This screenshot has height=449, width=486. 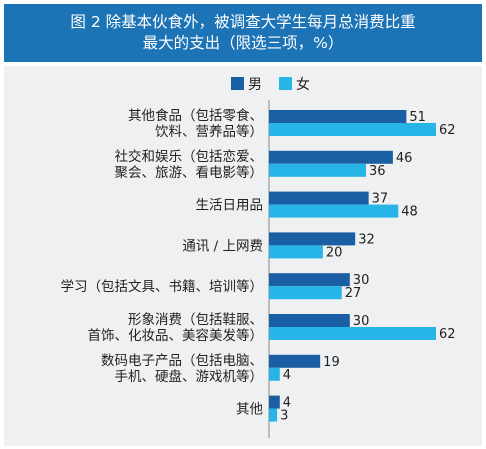 I want to click on category-label-2-0: 生活日用品, so click(x=230, y=206).